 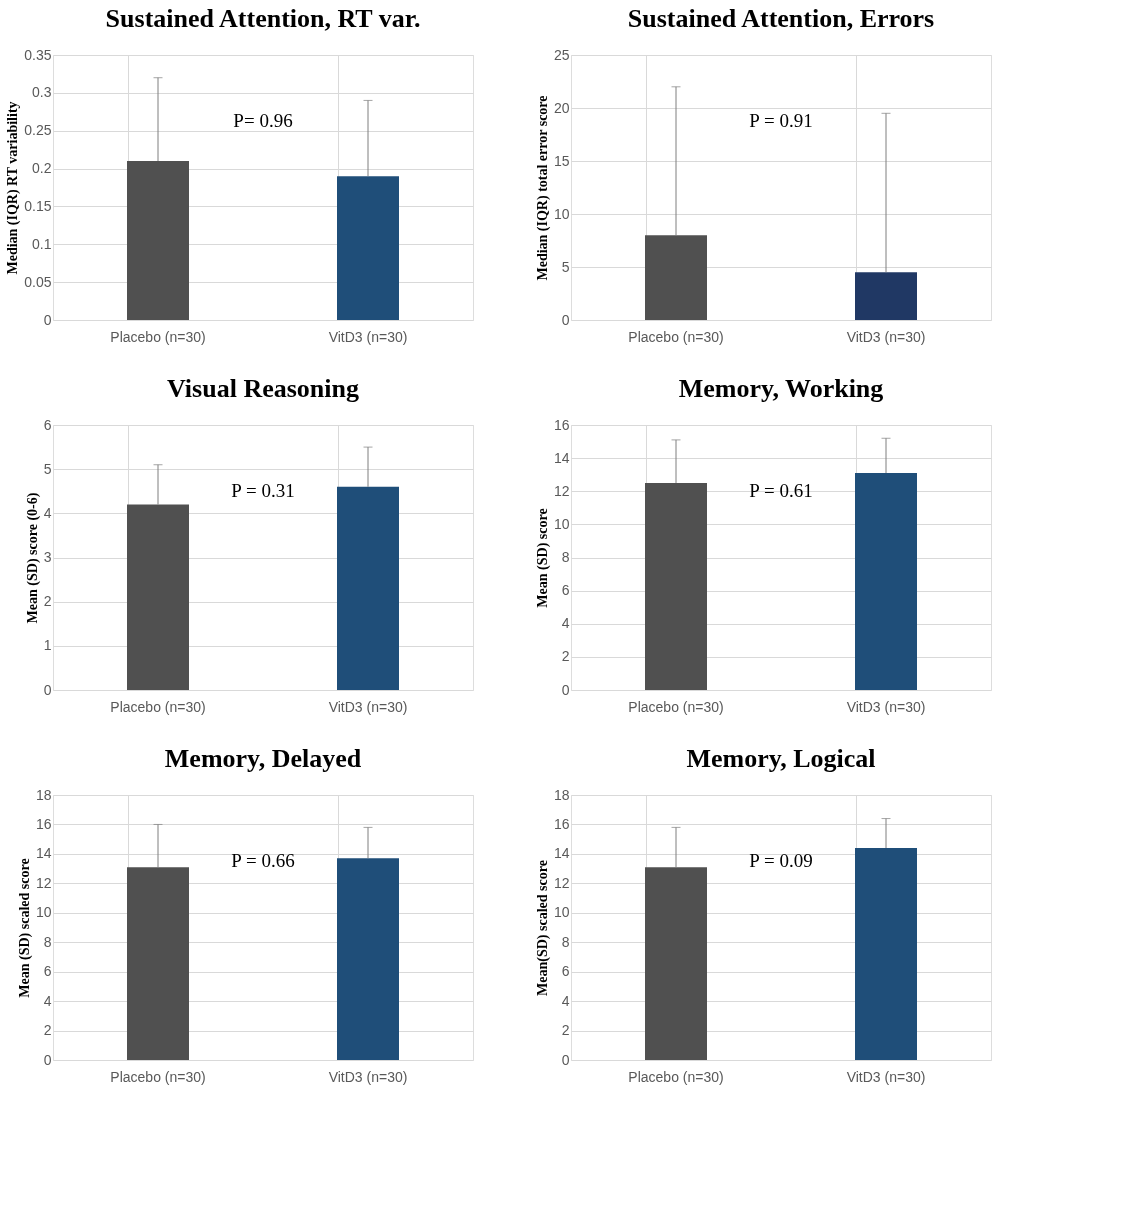 What do you see at coordinates (781, 388) in the screenshot?
I see `chart-title: Memory, Working` at bounding box center [781, 388].